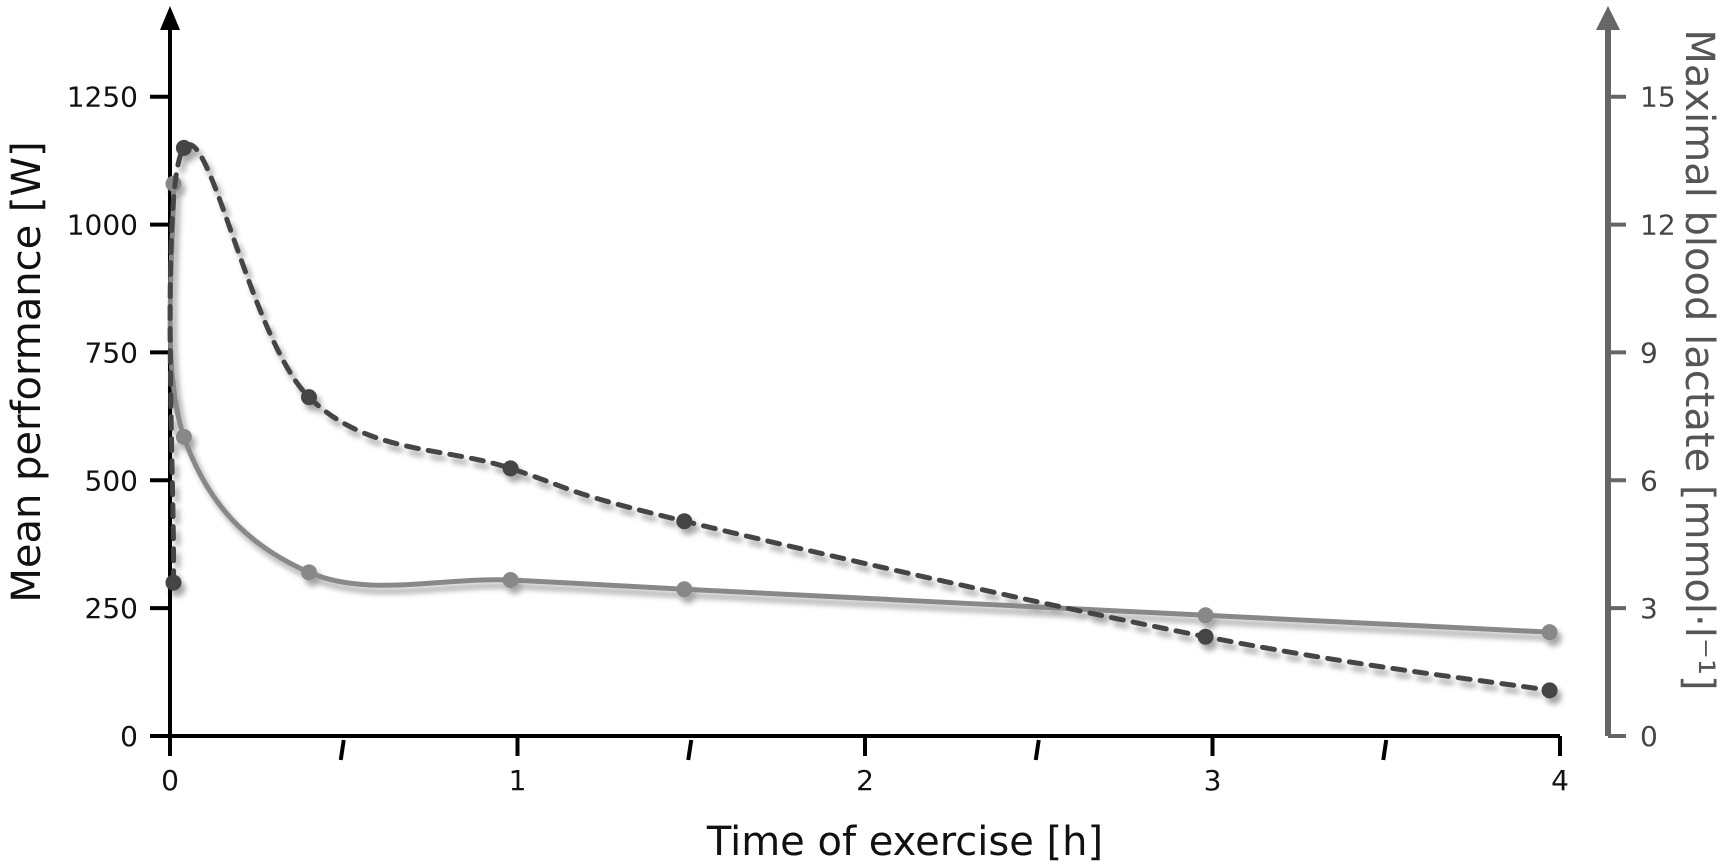 This screenshot has width=1732, height=868. Describe the element at coordinates (1213, 780) in the screenshot. I see `x-tick-label: 3` at that location.